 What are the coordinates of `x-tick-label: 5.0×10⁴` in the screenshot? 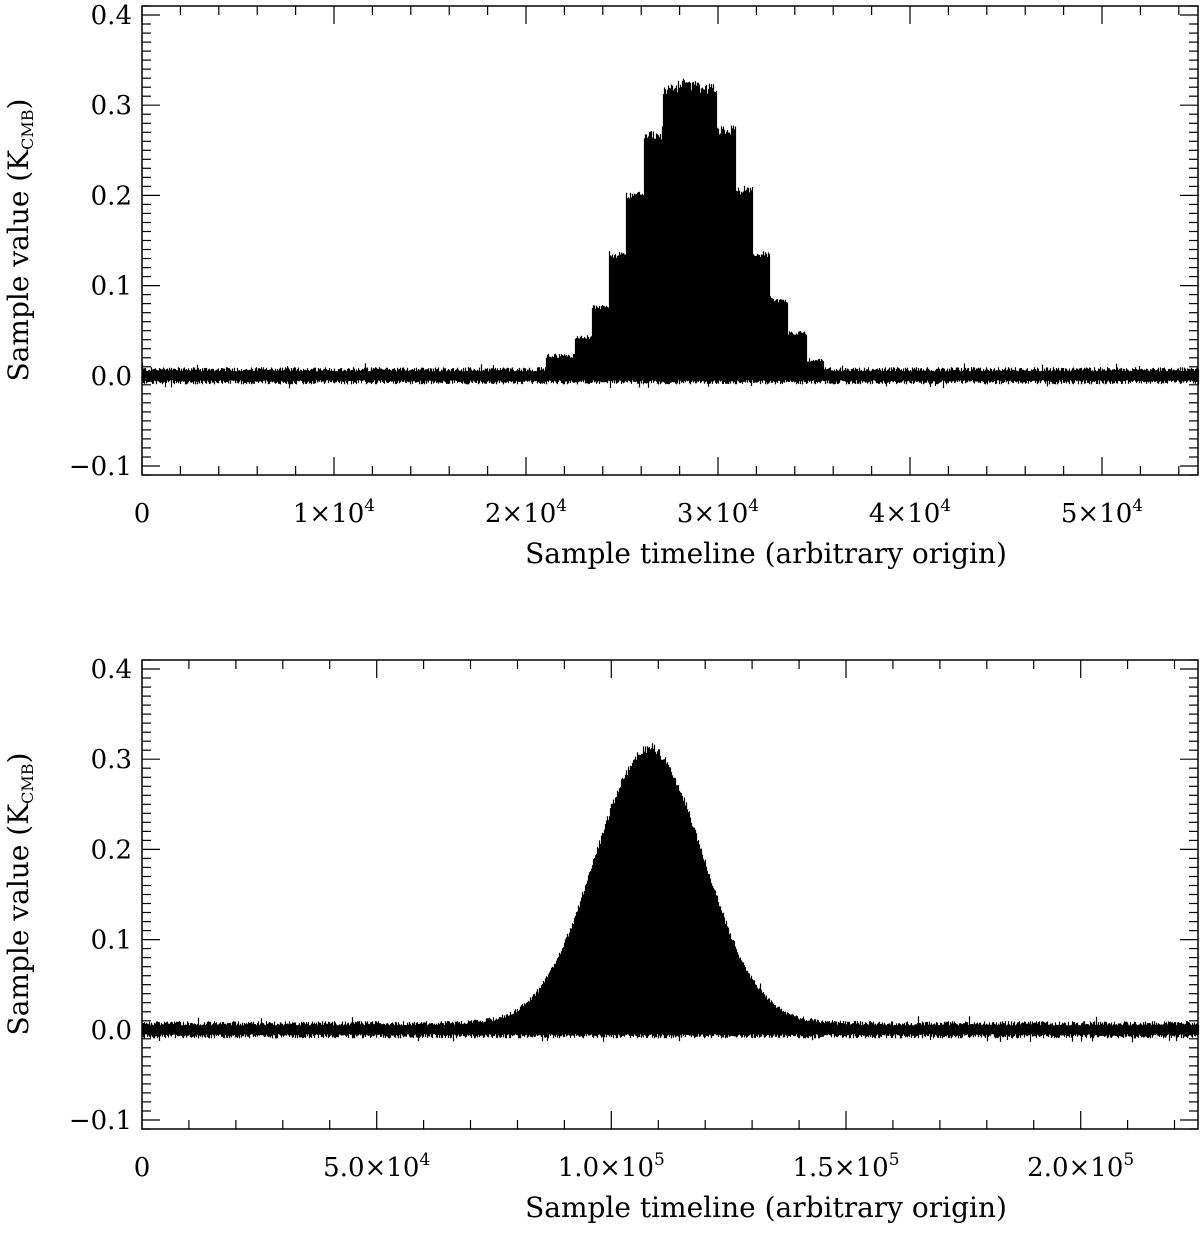 It's located at (376, 1166).